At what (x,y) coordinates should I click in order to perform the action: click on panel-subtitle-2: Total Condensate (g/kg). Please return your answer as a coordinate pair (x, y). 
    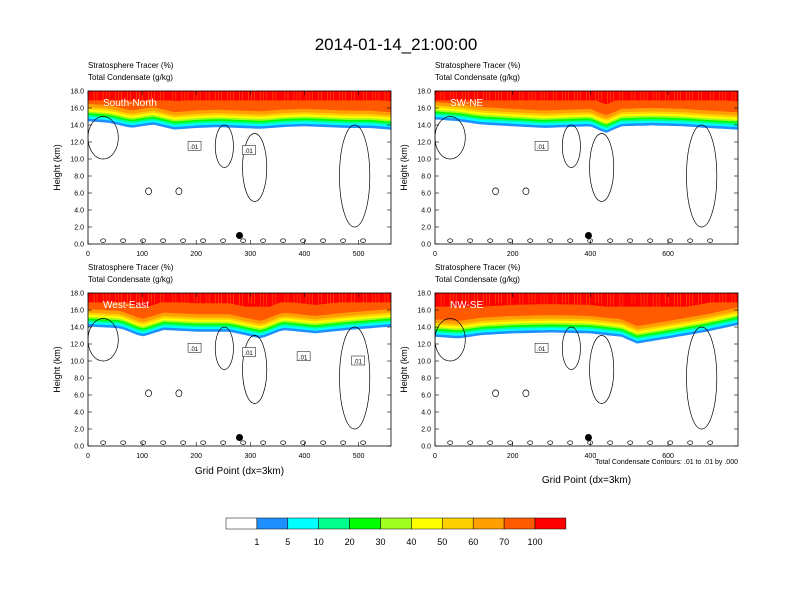
    Looking at the image, I should click on (130, 77).